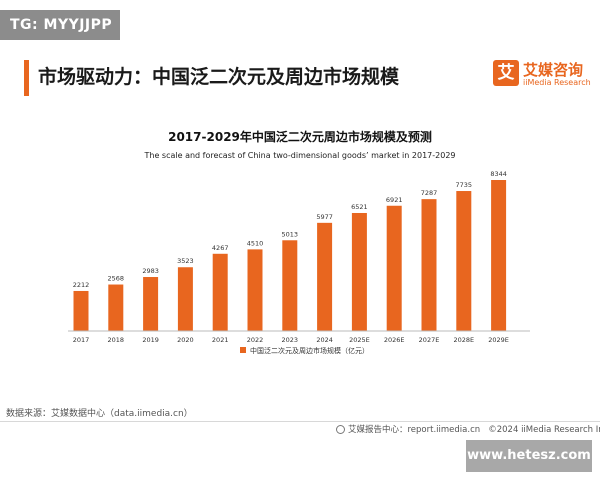 Image resolution: width=600 pixels, height=480 pixels. What do you see at coordinates (324, 340) in the screenshot?
I see `x-tick-label: 2024` at bounding box center [324, 340].